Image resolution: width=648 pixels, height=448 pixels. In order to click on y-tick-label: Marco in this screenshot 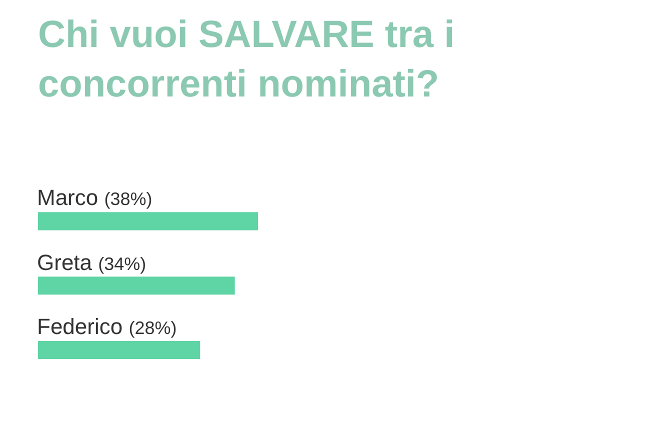, I will do `click(67, 197)`.